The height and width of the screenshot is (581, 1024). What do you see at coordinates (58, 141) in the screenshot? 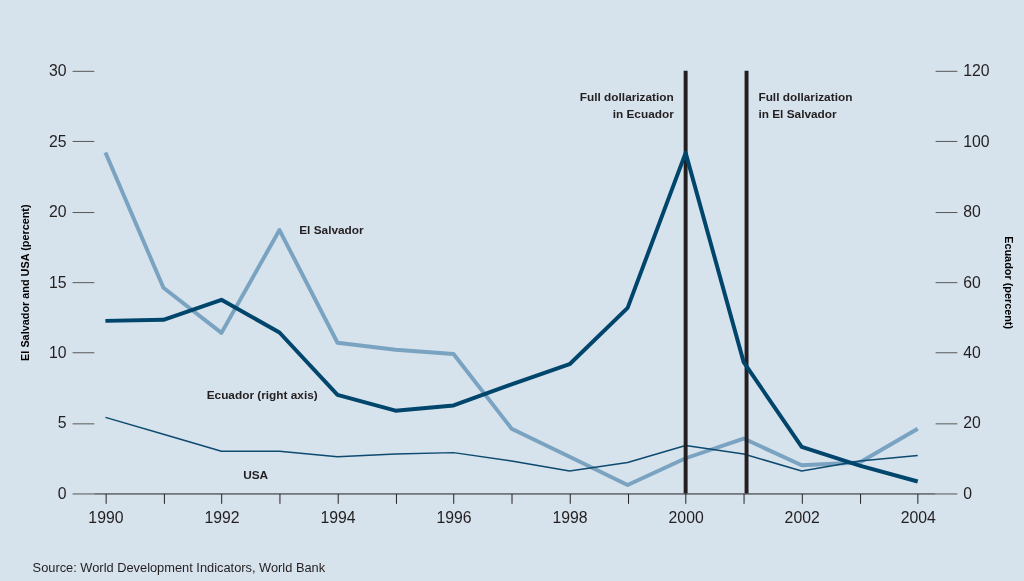
I see `y-tick-label: 25` at bounding box center [58, 141].